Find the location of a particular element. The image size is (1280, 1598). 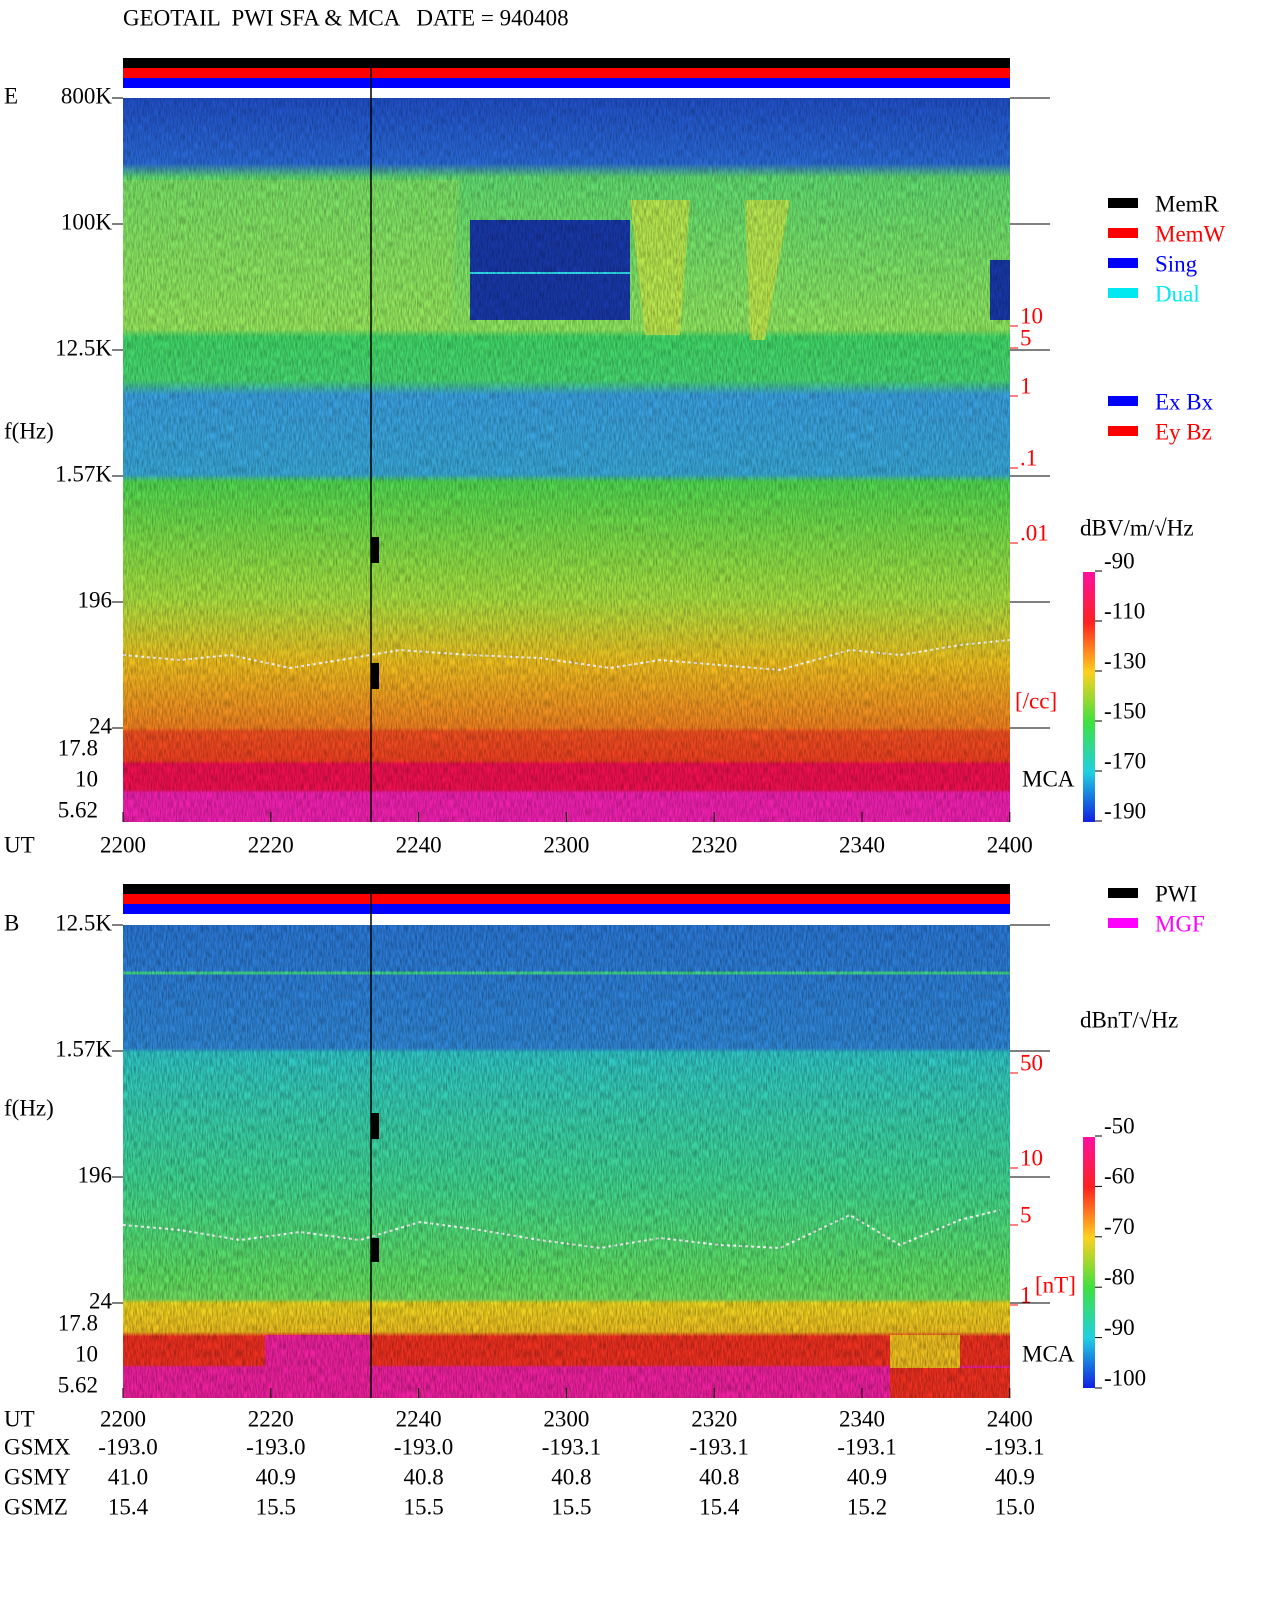

legend-label: MemR is located at coordinates (1187, 203).